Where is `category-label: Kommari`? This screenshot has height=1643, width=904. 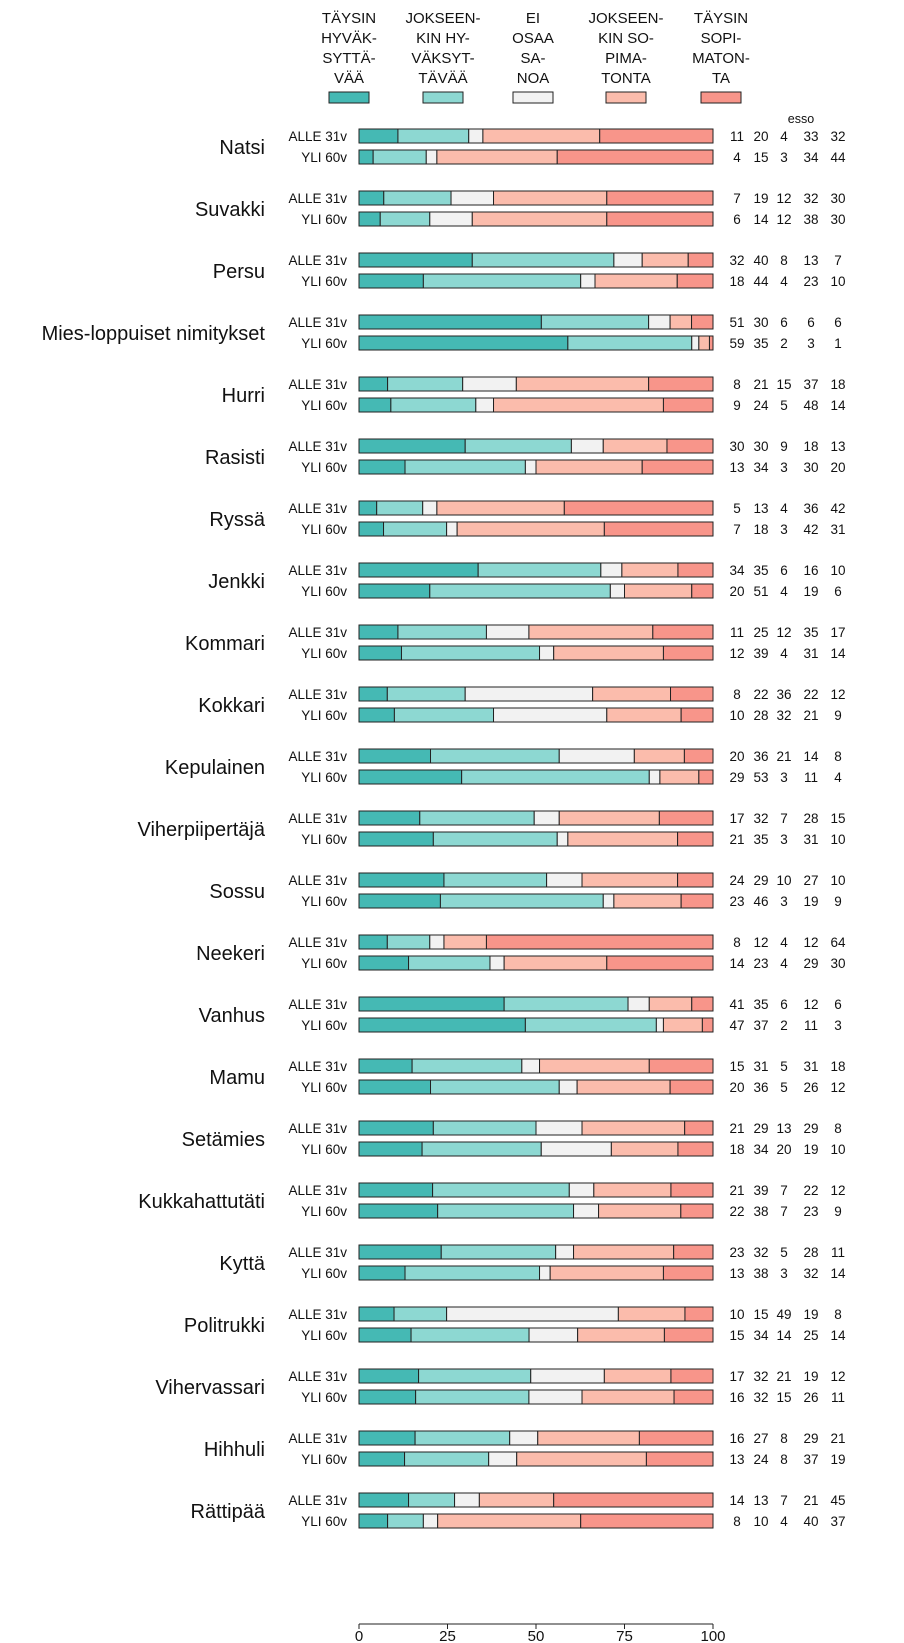
category-label: Kommari is located at coordinates (225, 644).